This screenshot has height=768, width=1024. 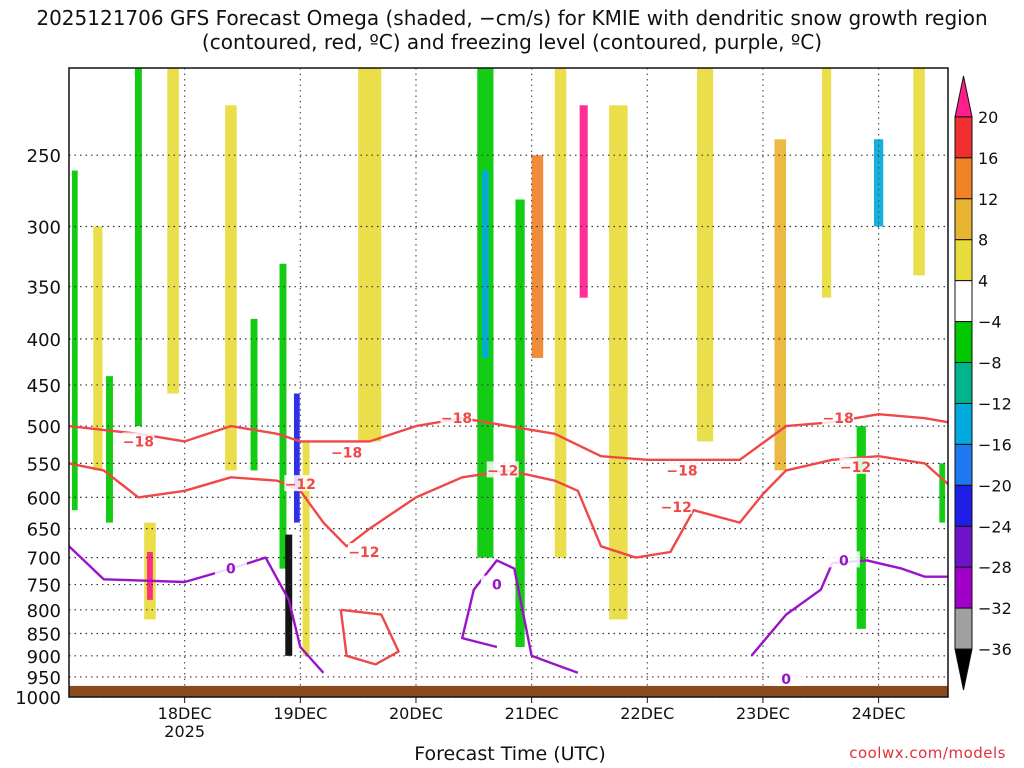 I want to click on contour-label-freezing-level-2-0: 0, so click(x=497, y=586).